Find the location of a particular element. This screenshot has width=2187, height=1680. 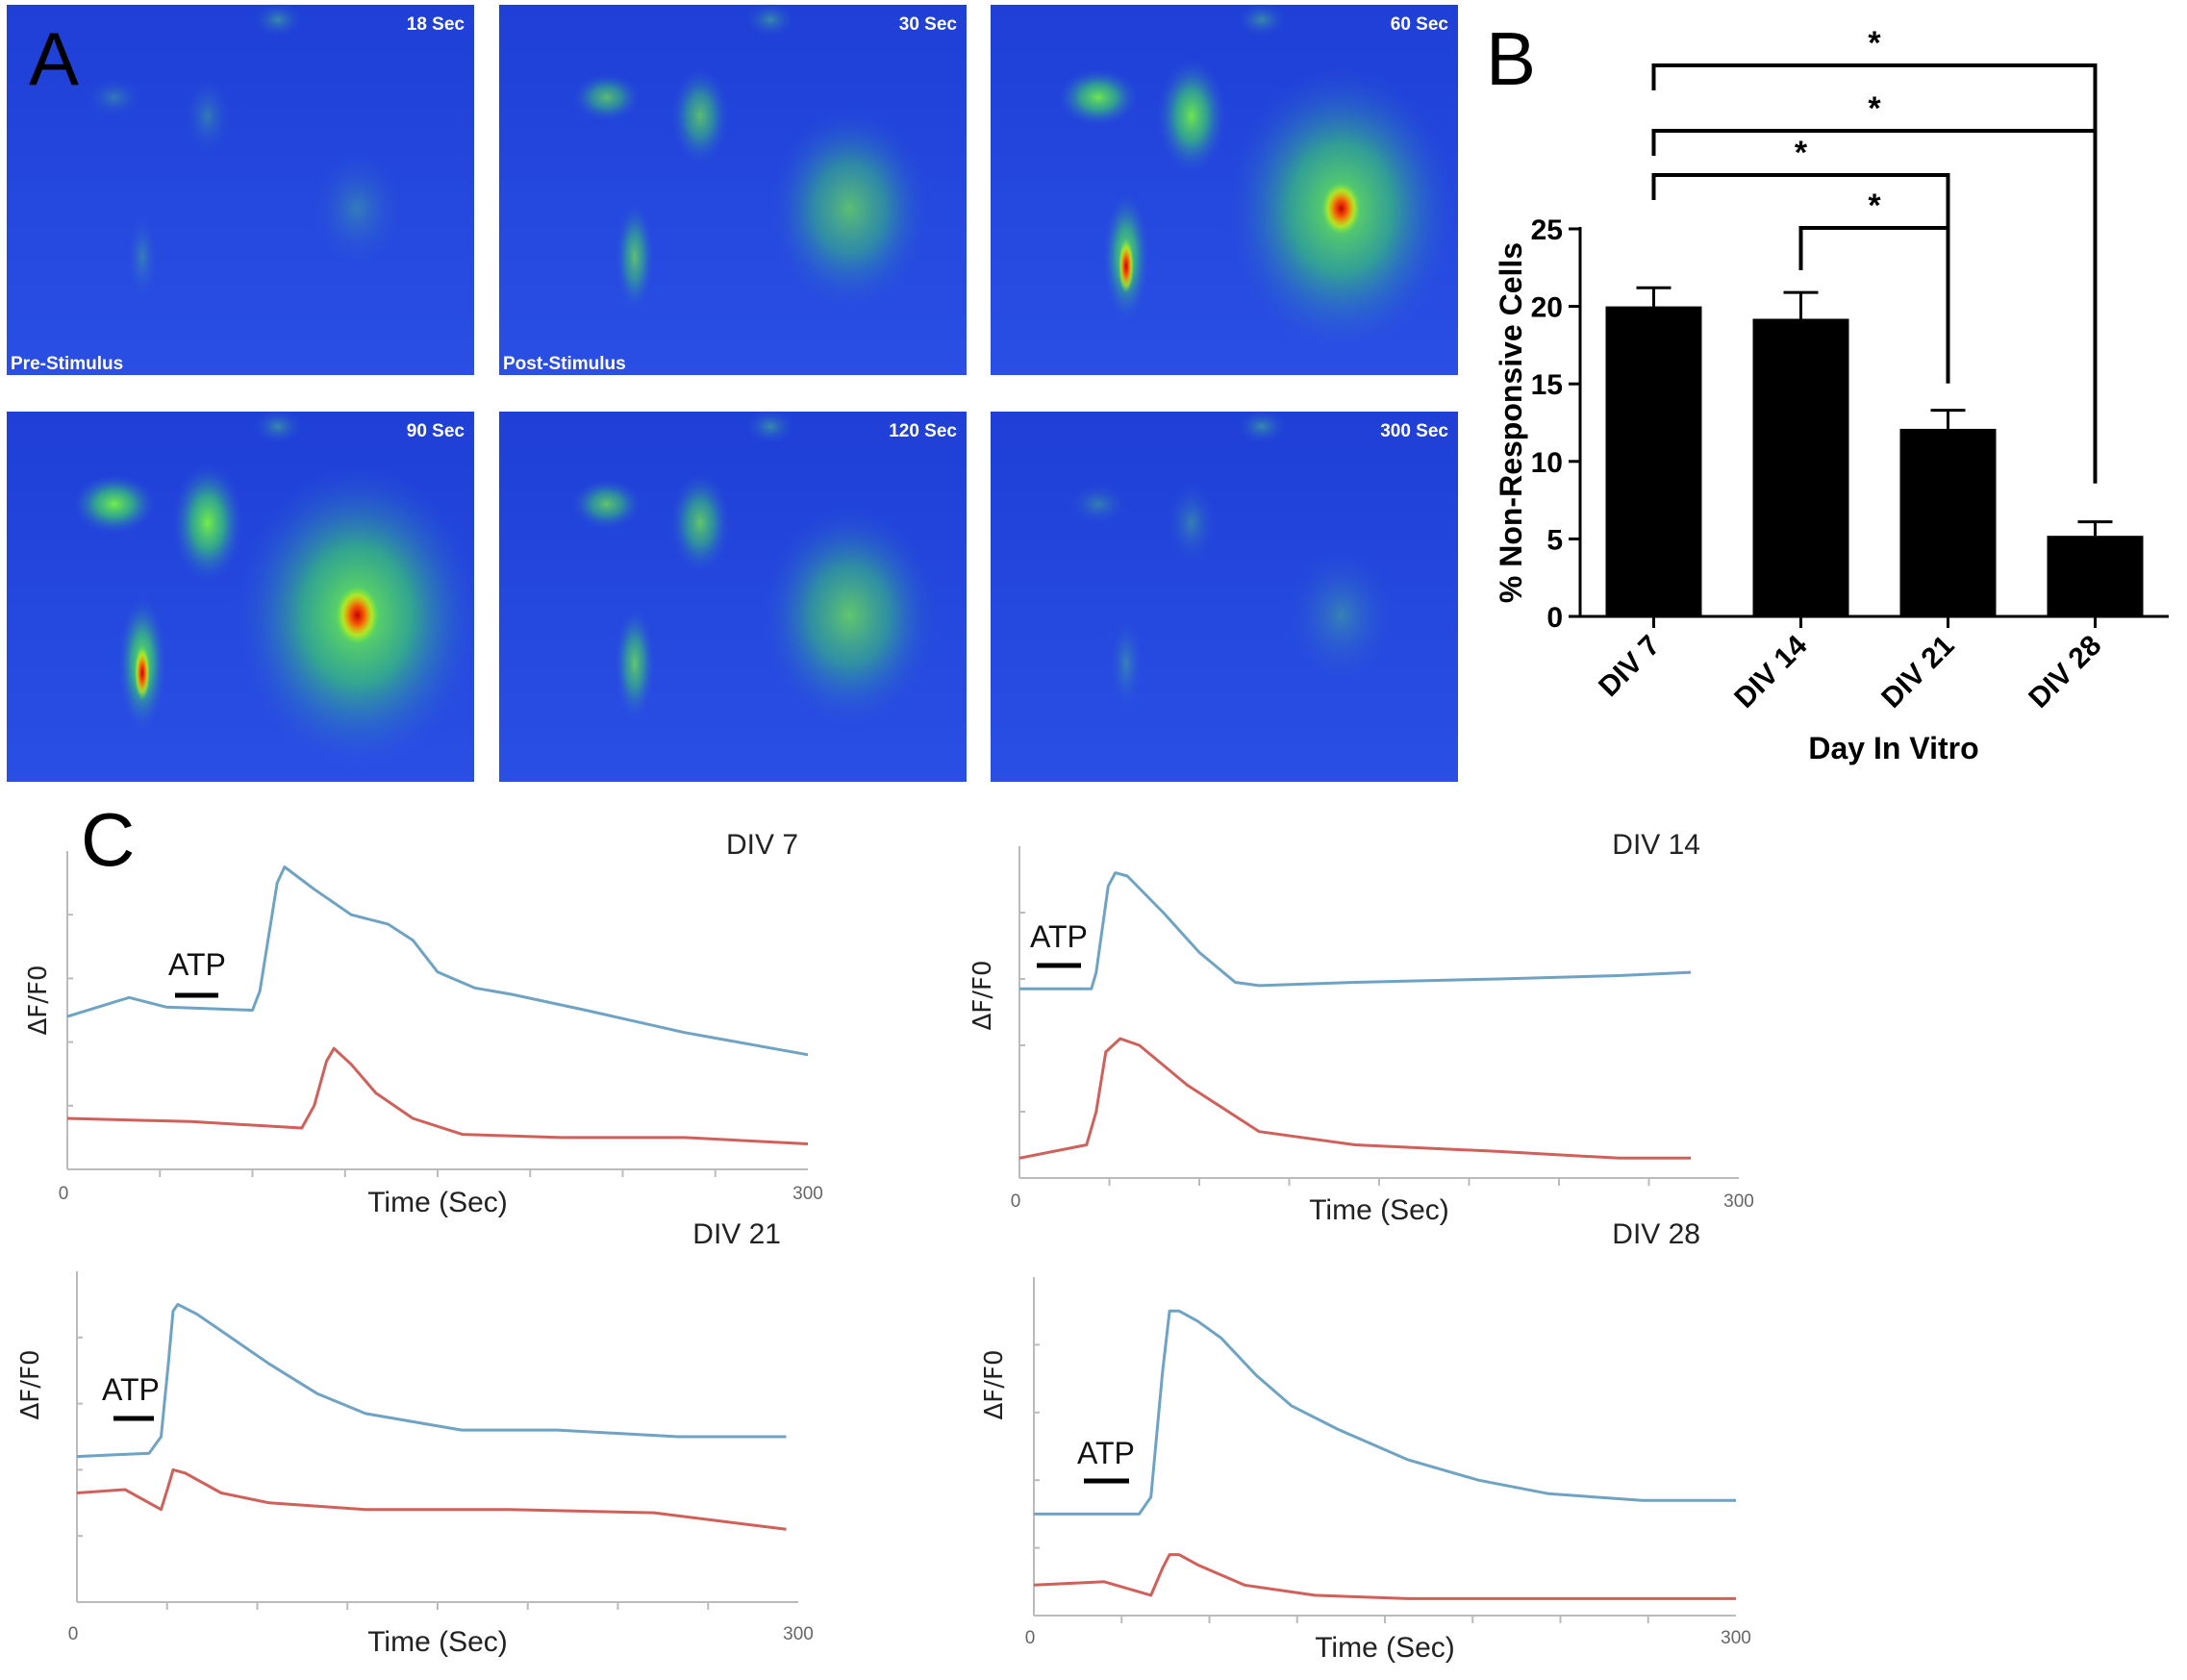

frame-time-label: 120 Sec is located at coordinates (923, 431).